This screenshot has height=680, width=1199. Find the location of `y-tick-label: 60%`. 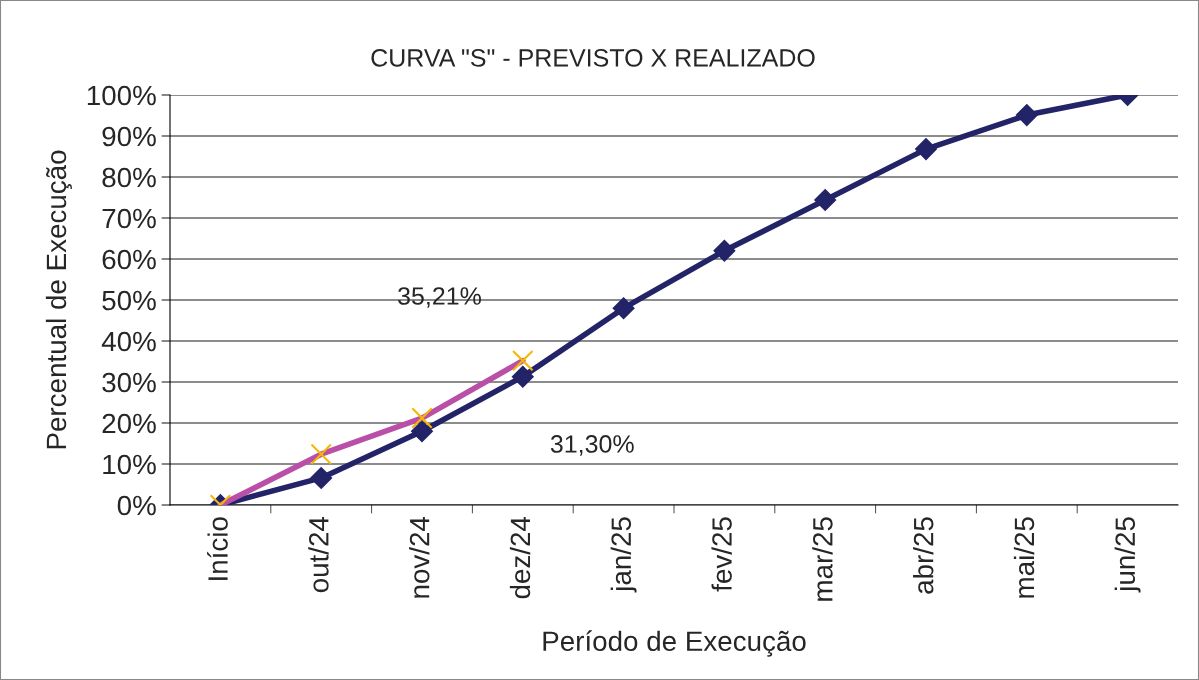

y-tick-label: 60% is located at coordinates (129, 259).